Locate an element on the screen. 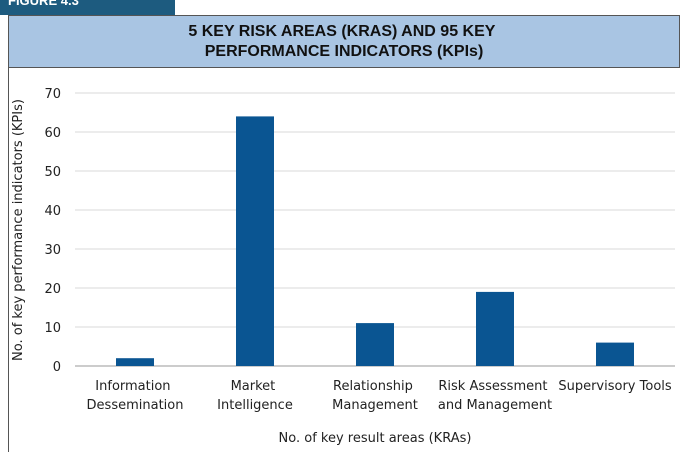 The width and height of the screenshot is (681, 452). y-axis-label: No. of key performance indicators (KPIs) is located at coordinates (18, 230).